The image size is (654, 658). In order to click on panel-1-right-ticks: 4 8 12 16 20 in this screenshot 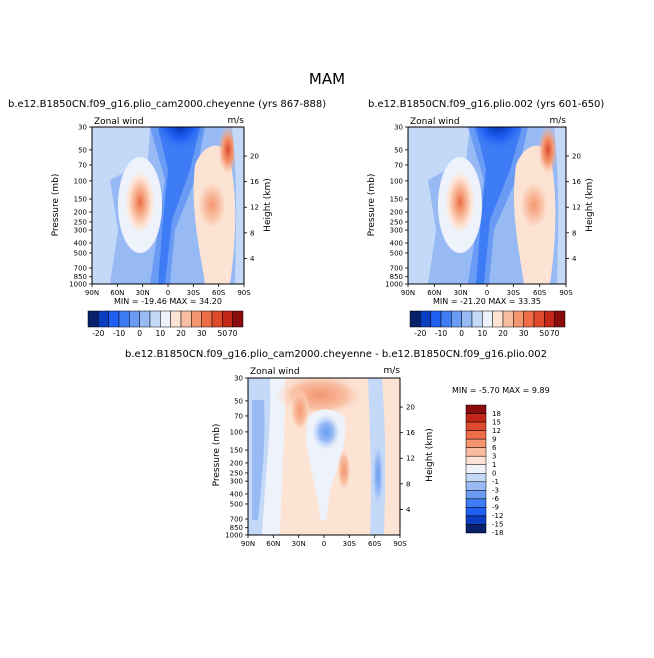, I will do `click(251, 208)`.